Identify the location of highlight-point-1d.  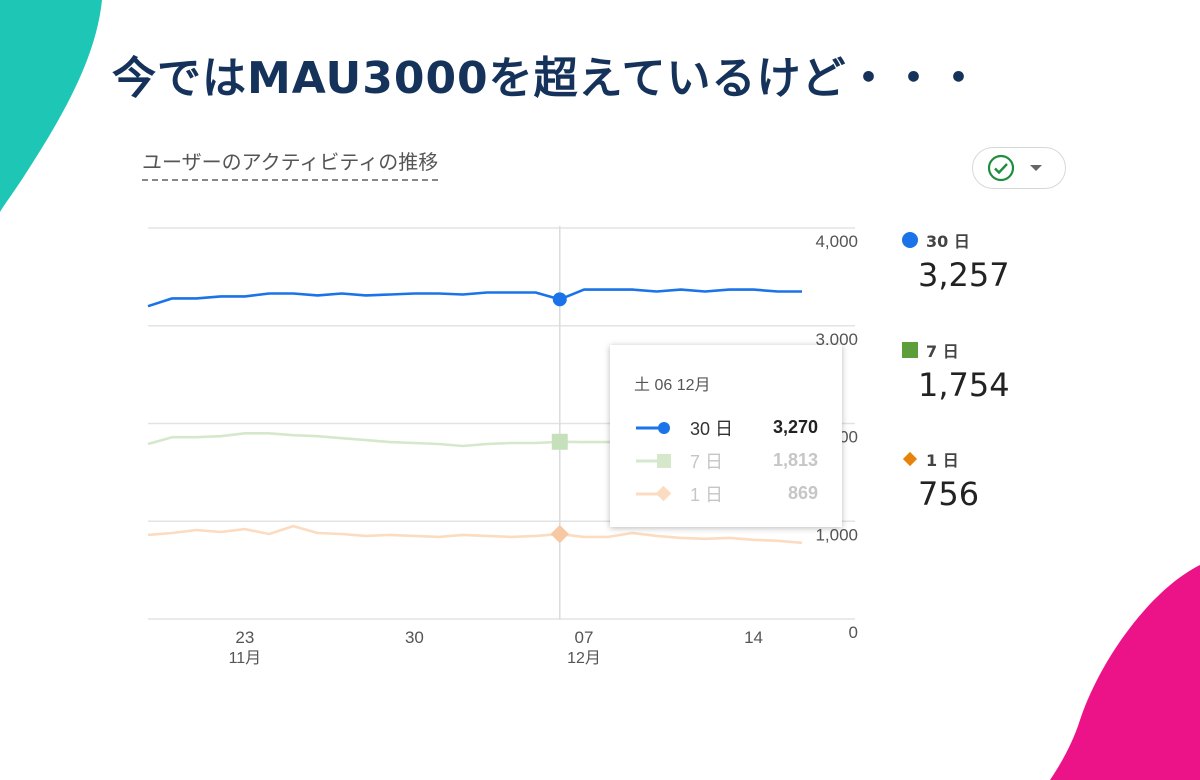
(559, 534).